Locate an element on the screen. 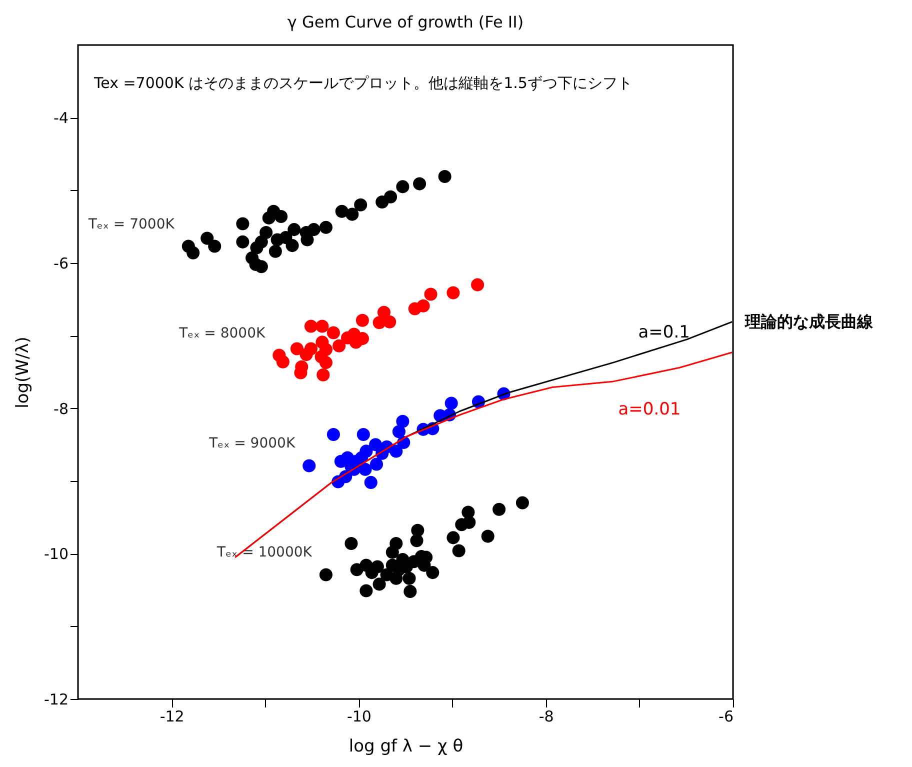 The width and height of the screenshot is (912, 767). series-label: a=0.1 is located at coordinates (664, 332).